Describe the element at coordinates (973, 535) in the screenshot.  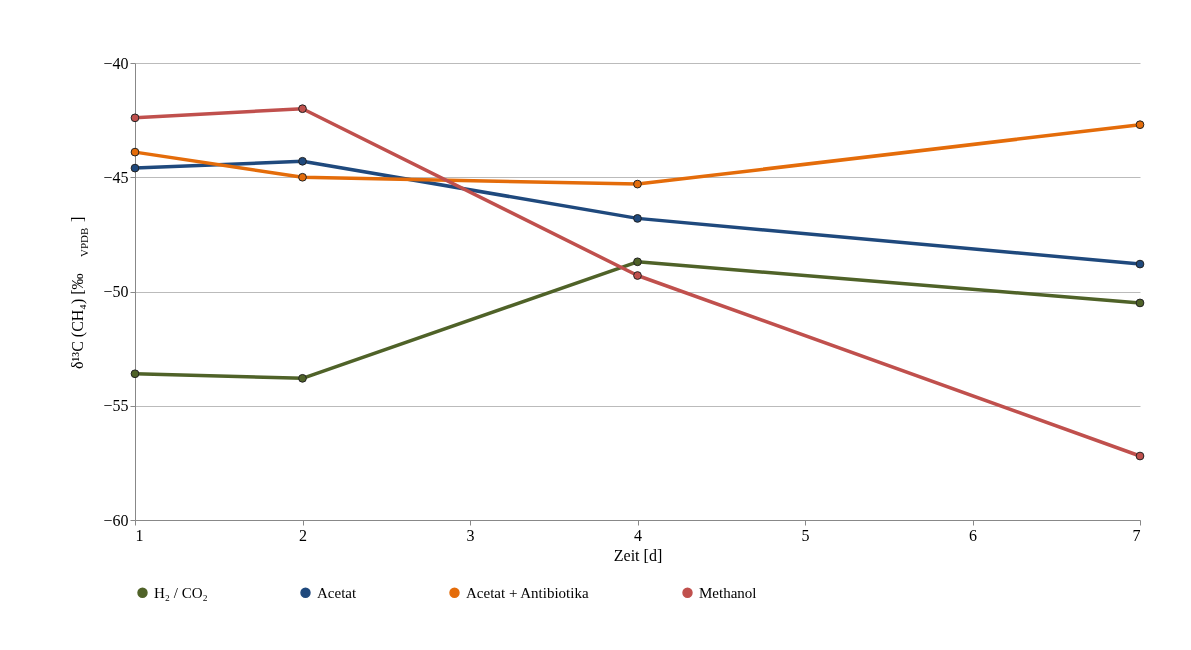
I see `x-tick-label: 6` at that location.